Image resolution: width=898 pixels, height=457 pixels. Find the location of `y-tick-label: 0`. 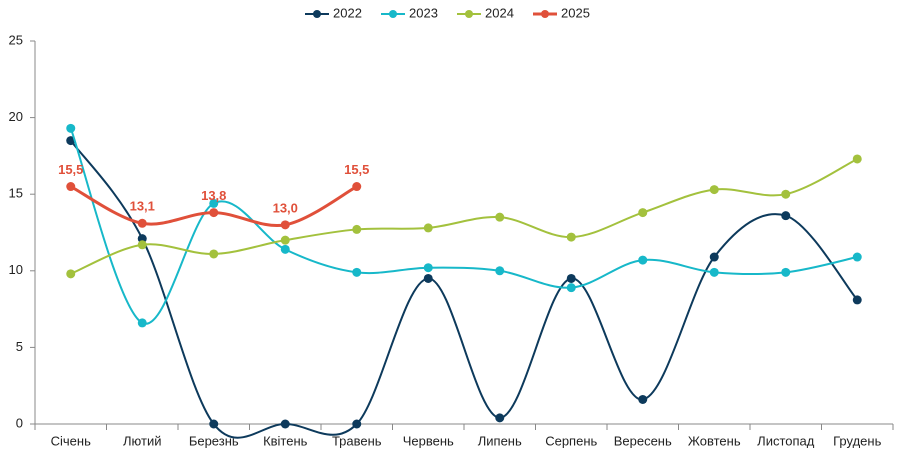

y-tick-label: 0 is located at coordinates (19, 422).